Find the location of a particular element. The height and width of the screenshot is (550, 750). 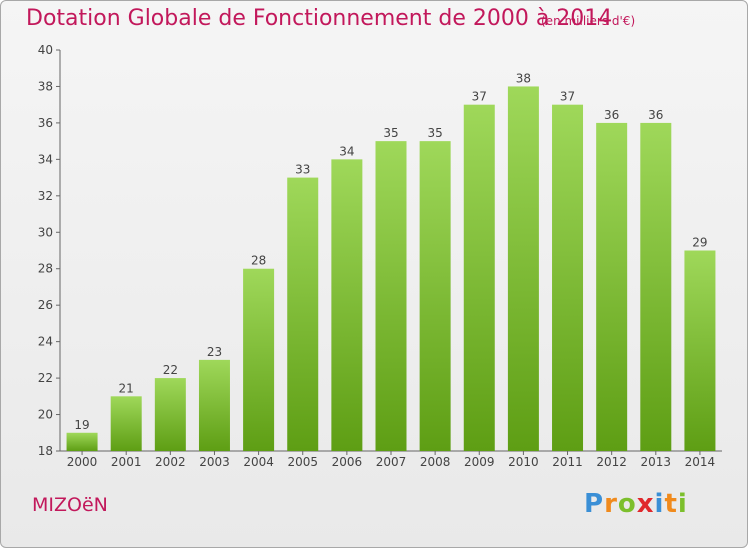

proxiti-logo: Proxiti is located at coordinates (636, 504).